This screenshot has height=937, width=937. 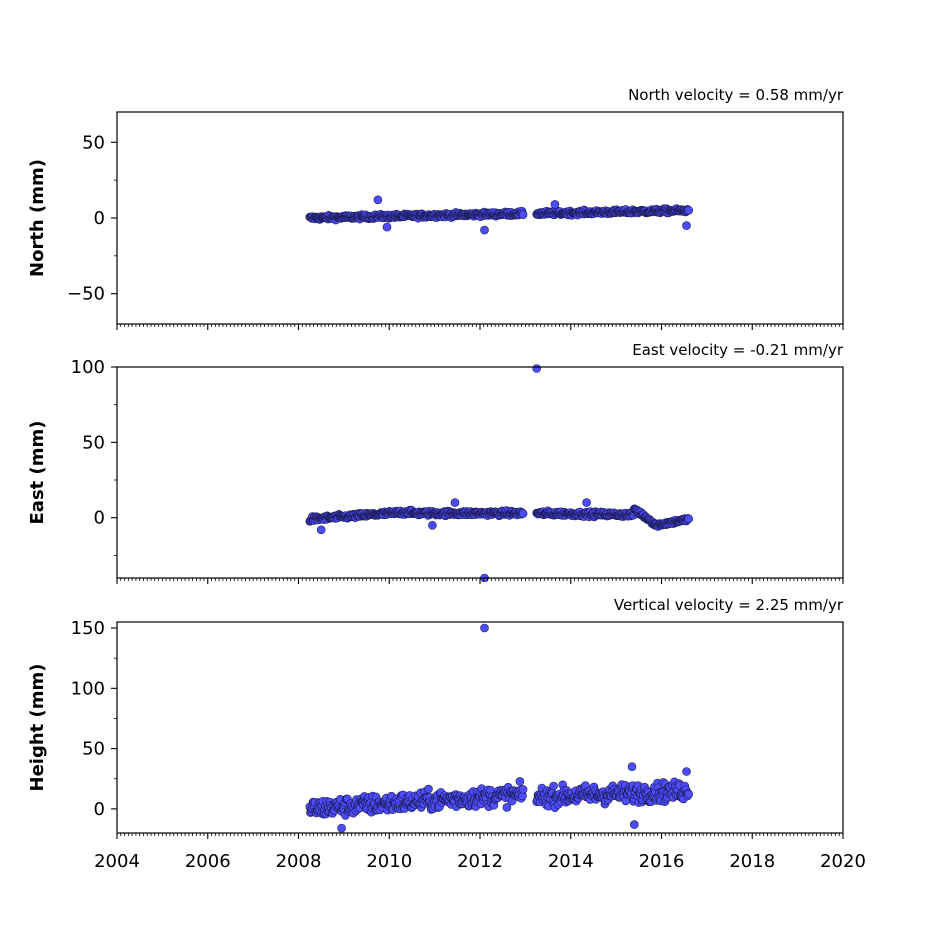 What do you see at coordinates (738, 350) in the screenshot?
I see `east-velocity-title: East velocity = -0.21 mm/yr` at bounding box center [738, 350].